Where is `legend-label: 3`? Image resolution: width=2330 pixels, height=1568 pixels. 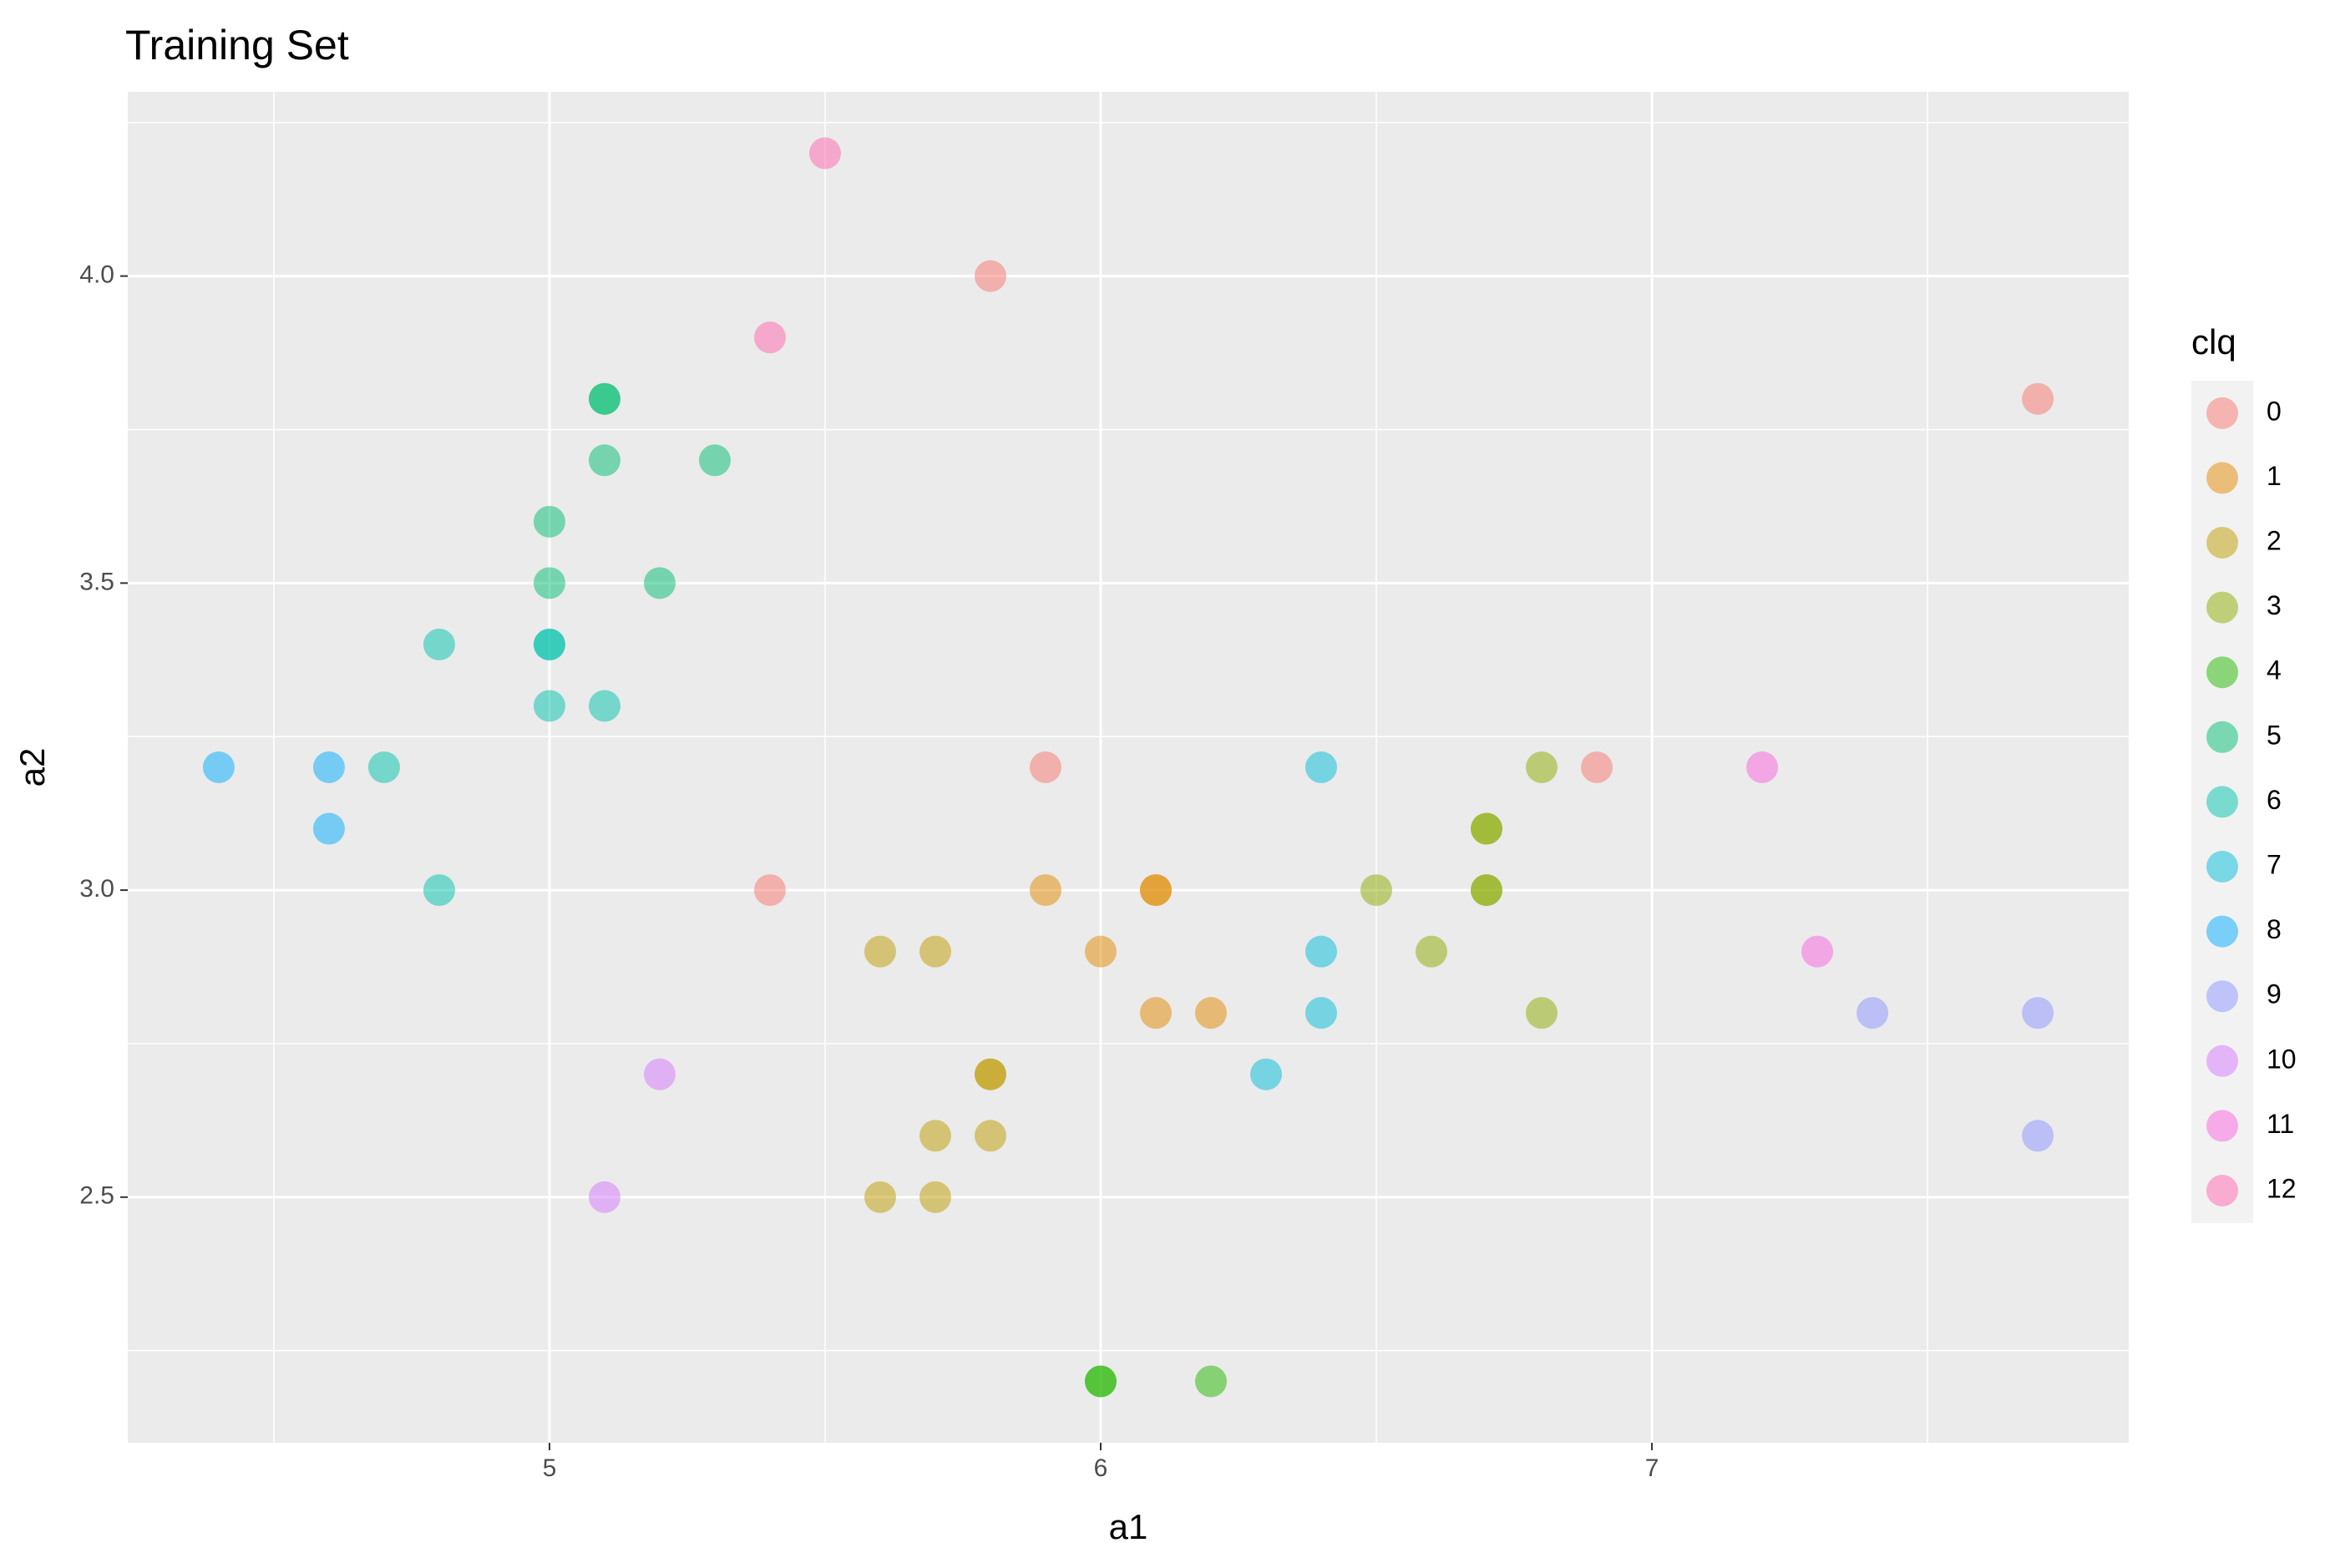 legend-label: 3 is located at coordinates (2274, 605).